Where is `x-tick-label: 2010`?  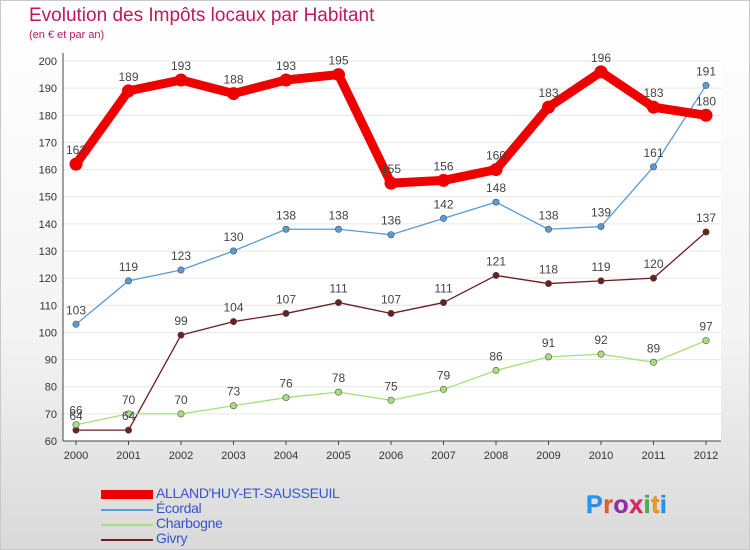
x-tick-label: 2010 is located at coordinates (601, 456).